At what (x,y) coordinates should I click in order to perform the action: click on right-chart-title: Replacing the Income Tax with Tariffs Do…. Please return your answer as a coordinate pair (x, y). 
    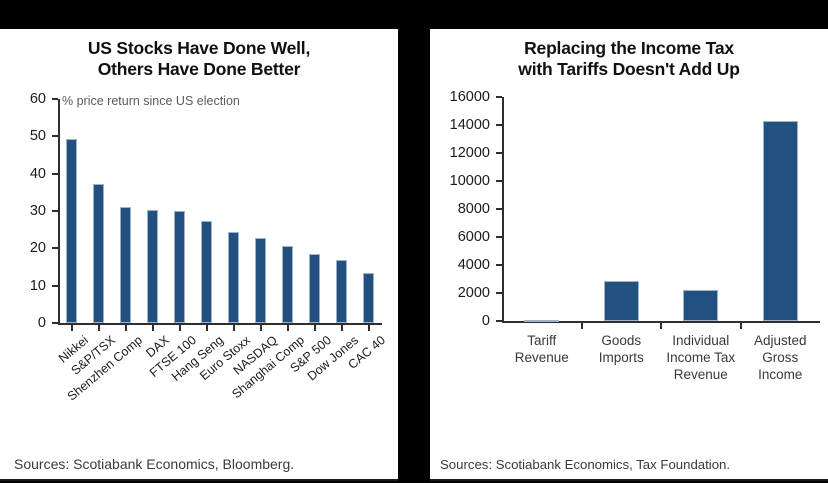
    Looking at the image, I should click on (629, 58).